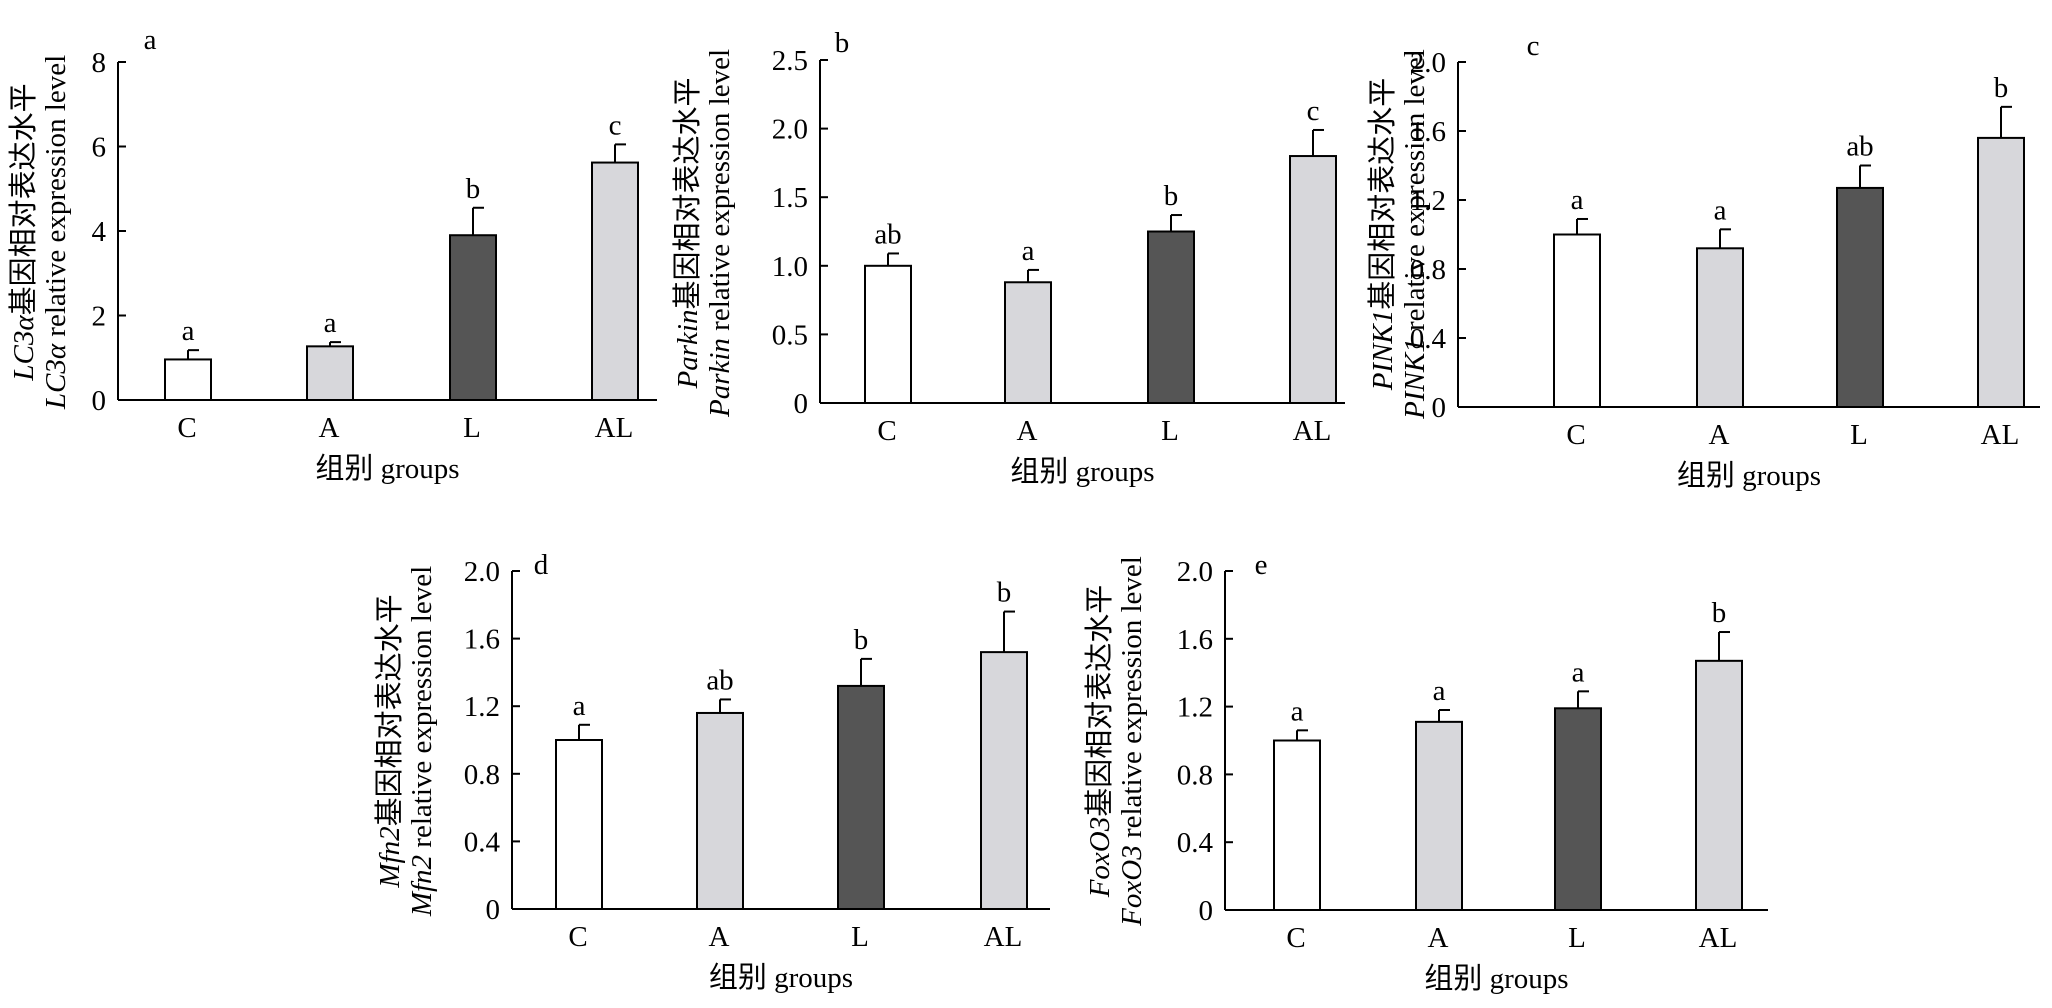 Image resolution: width=2052 pixels, height=1008 pixels. I want to click on y-axis-title-en: Mfn2 relative expression level, so click(422, 741).